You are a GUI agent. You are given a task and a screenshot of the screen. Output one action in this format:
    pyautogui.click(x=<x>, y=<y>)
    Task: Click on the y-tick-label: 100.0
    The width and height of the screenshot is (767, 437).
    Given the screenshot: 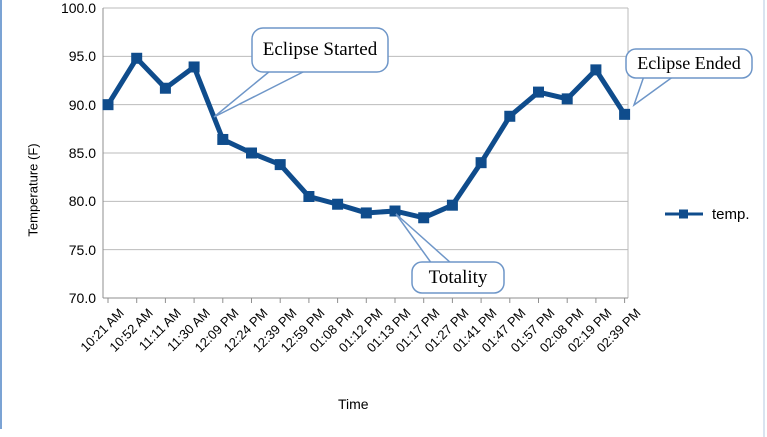 What is the action you would take?
    pyautogui.click(x=78, y=8)
    